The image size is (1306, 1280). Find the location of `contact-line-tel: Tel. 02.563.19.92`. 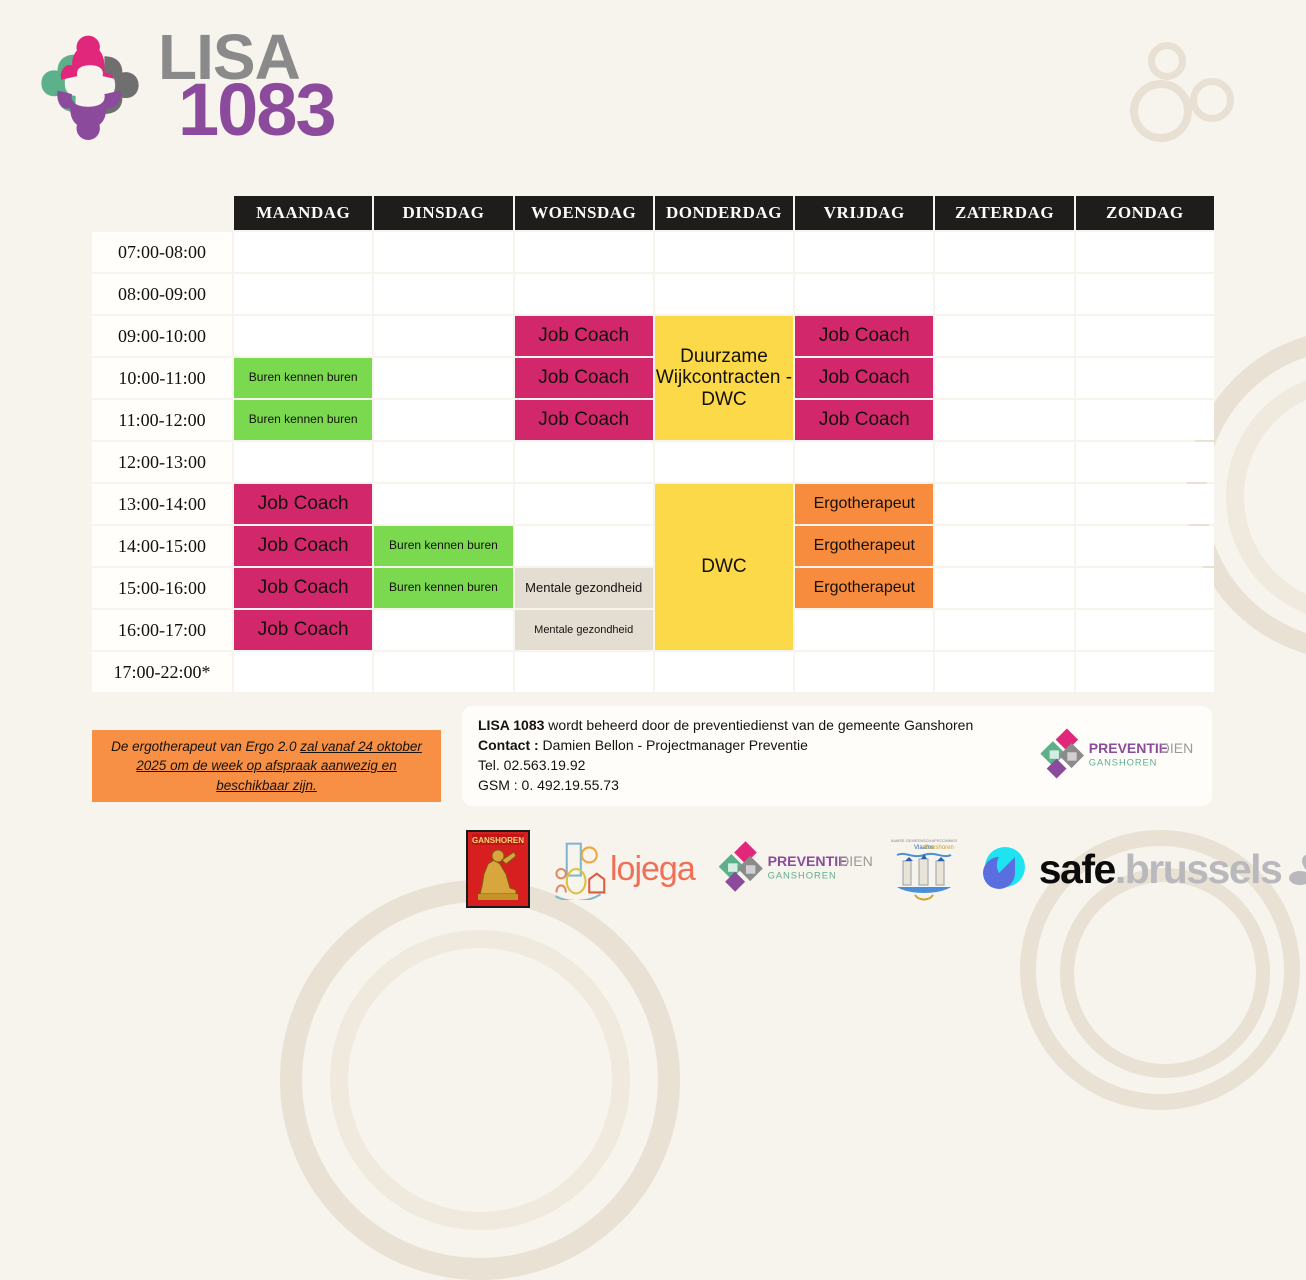

contact-line-tel: Tel. 02.563.19.92 is located at coordinates (532, 765).